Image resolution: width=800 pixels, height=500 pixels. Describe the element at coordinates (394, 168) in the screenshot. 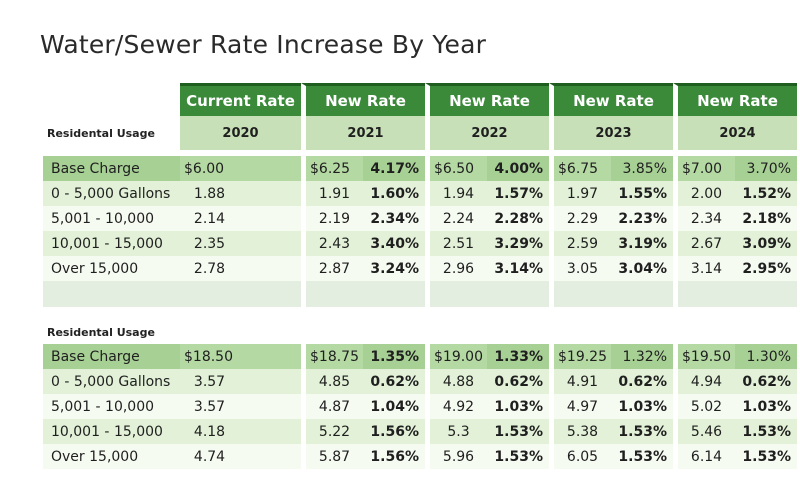

I see `increase-percent: 4.17%` at that location.